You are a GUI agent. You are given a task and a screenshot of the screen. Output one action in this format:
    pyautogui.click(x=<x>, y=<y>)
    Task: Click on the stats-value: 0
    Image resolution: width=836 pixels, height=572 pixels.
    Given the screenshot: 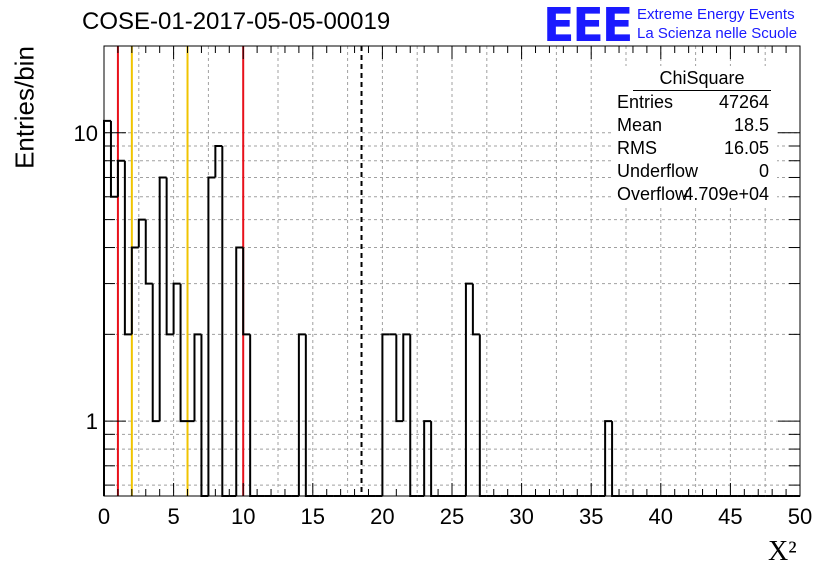 What is the action you would take?
    pyautogui.click(x=763, y=171)
    